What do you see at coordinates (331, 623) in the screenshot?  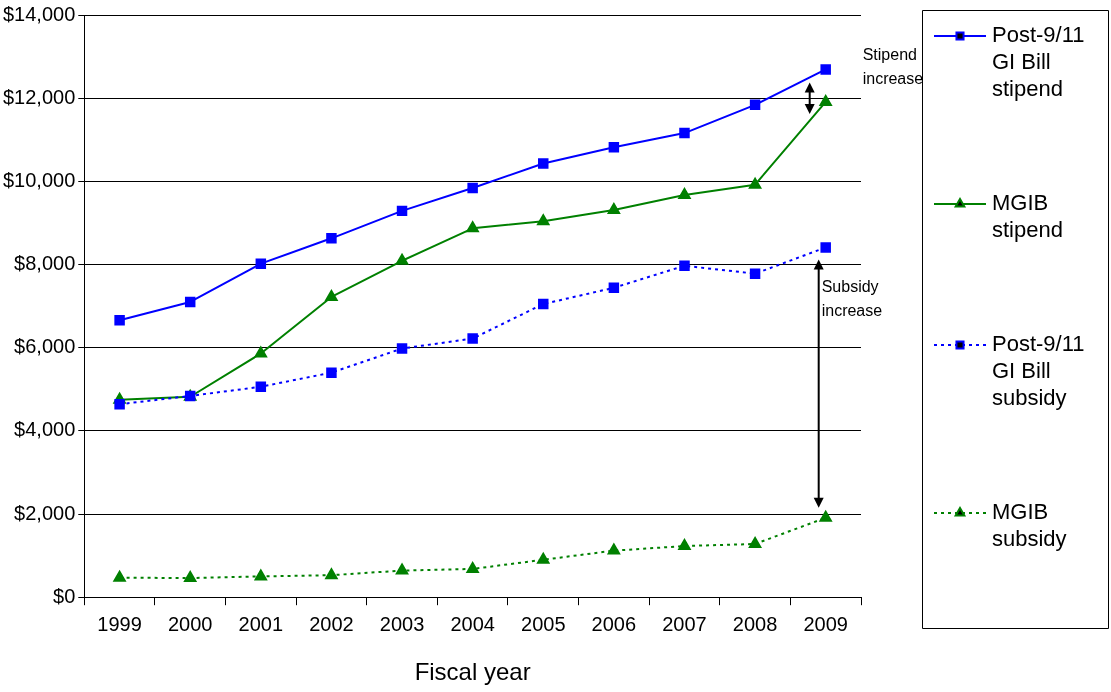 I see `x-tick-label: 2002` at bounding box center [331, 623].